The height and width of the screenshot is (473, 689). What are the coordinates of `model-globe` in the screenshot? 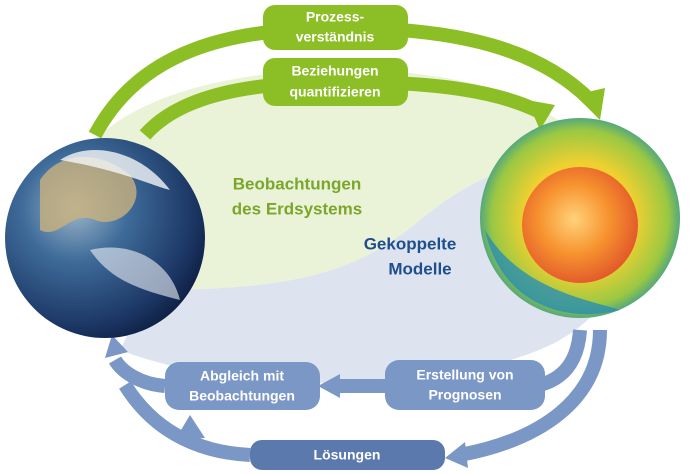 It's located at (580, 218).